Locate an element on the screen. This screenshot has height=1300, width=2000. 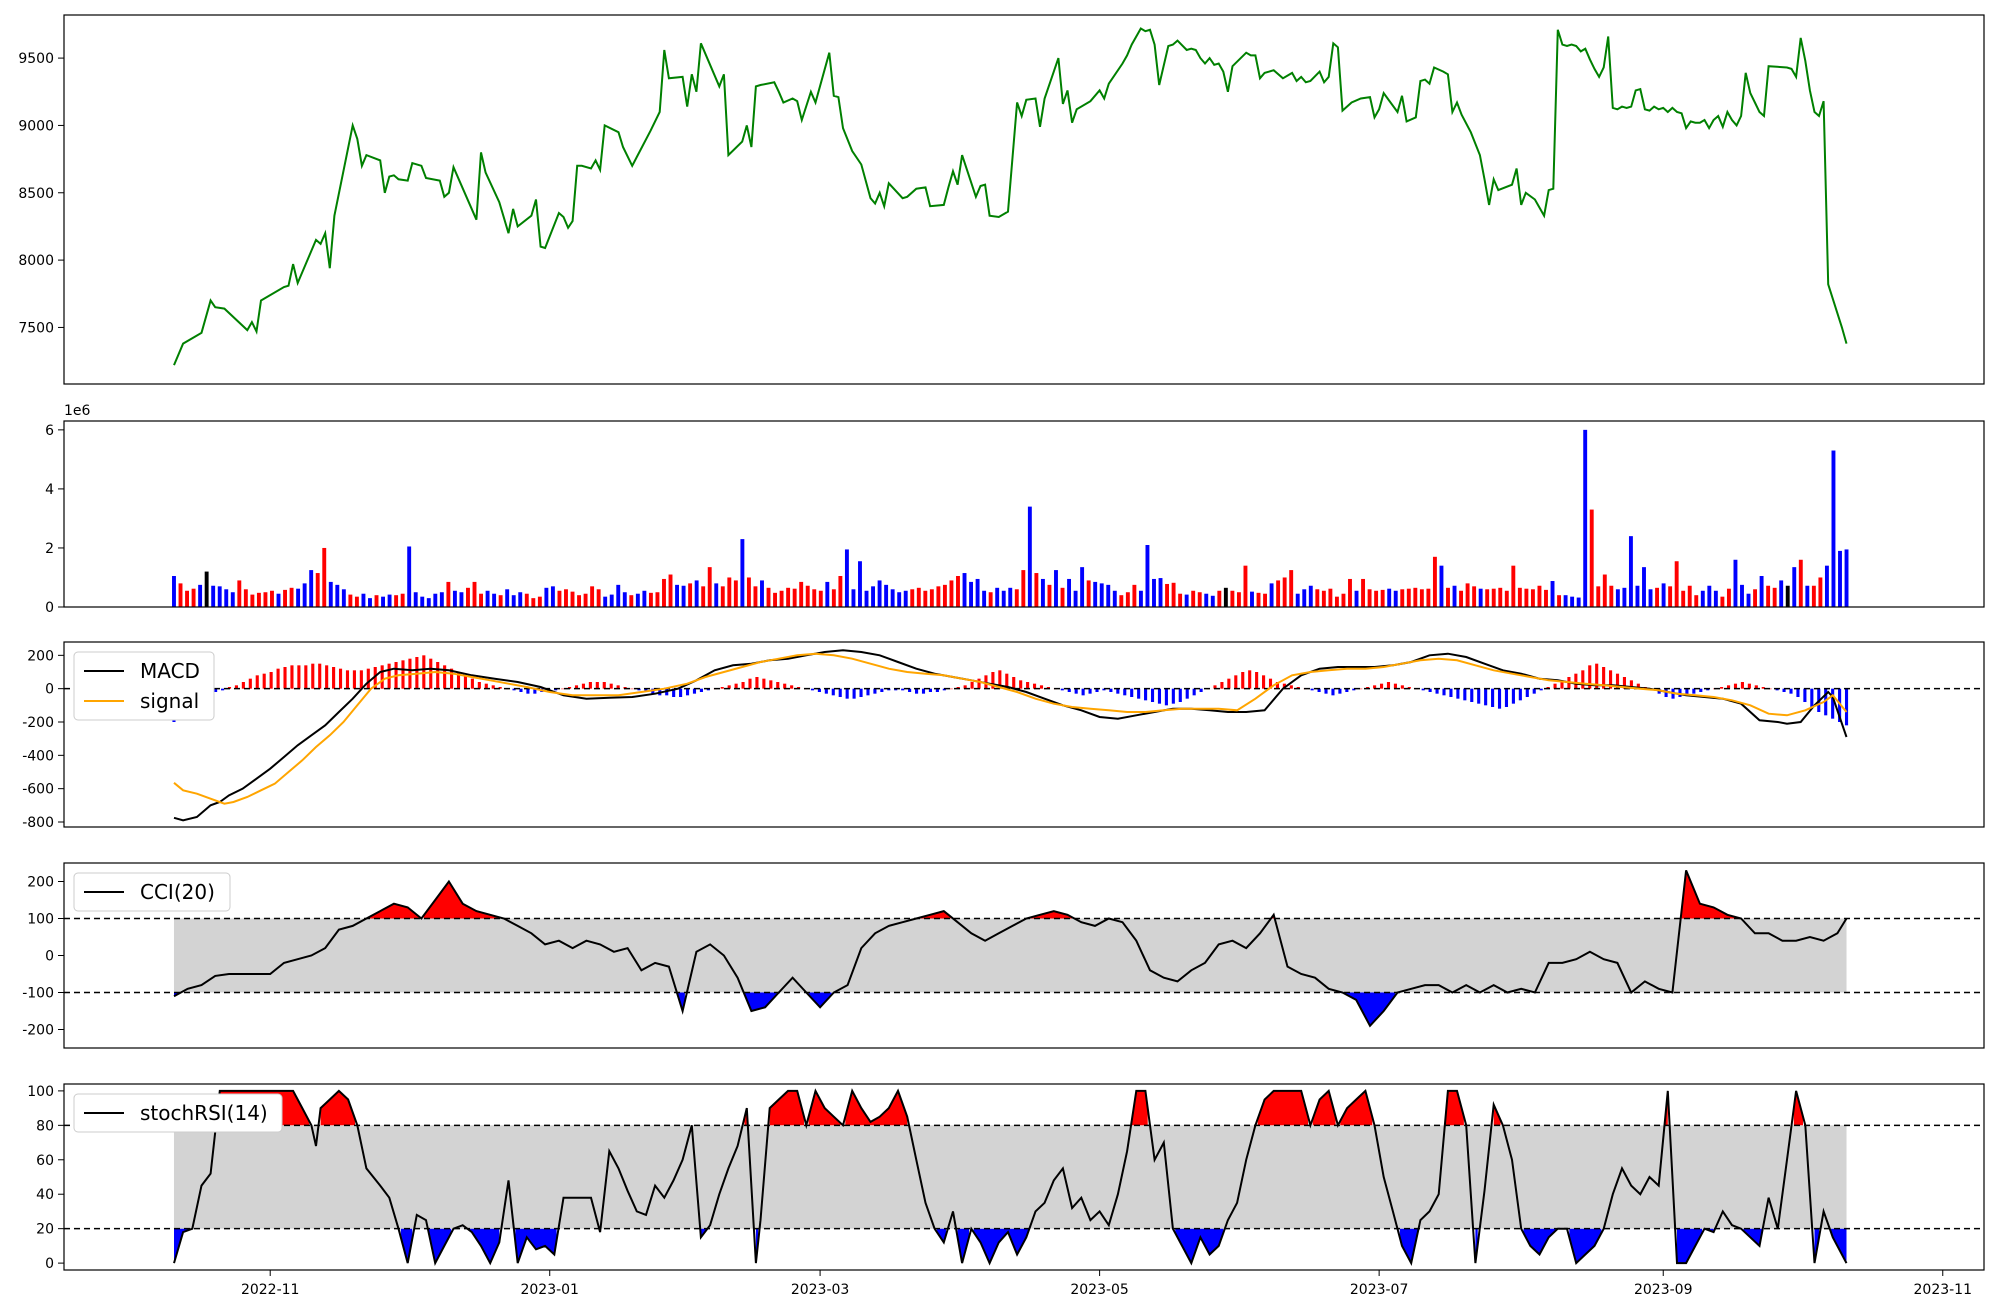
stochrsi-overbought-fill is located at coordinates (786, 1108).